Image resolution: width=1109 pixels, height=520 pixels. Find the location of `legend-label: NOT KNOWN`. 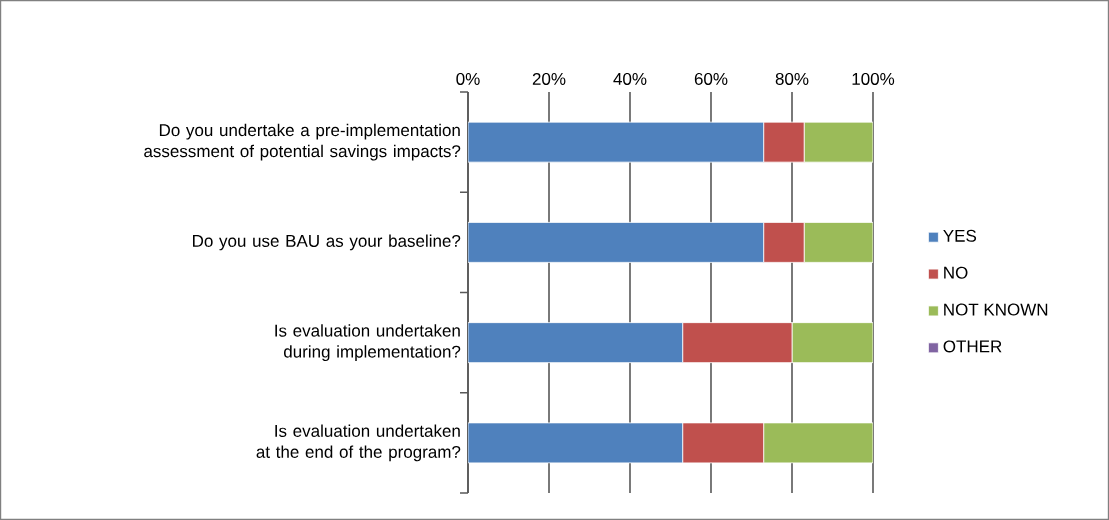

legend-label: NOT KNOWN is located at coordinates (996, 309).